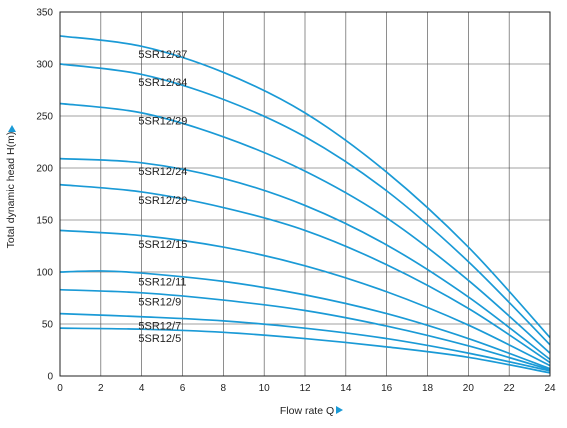 The height and width of the screenshot is (428, 567). Describe the element at coordinates (162, 172) in the screenshot. I see `series-label: 5SR12/24` at that location.